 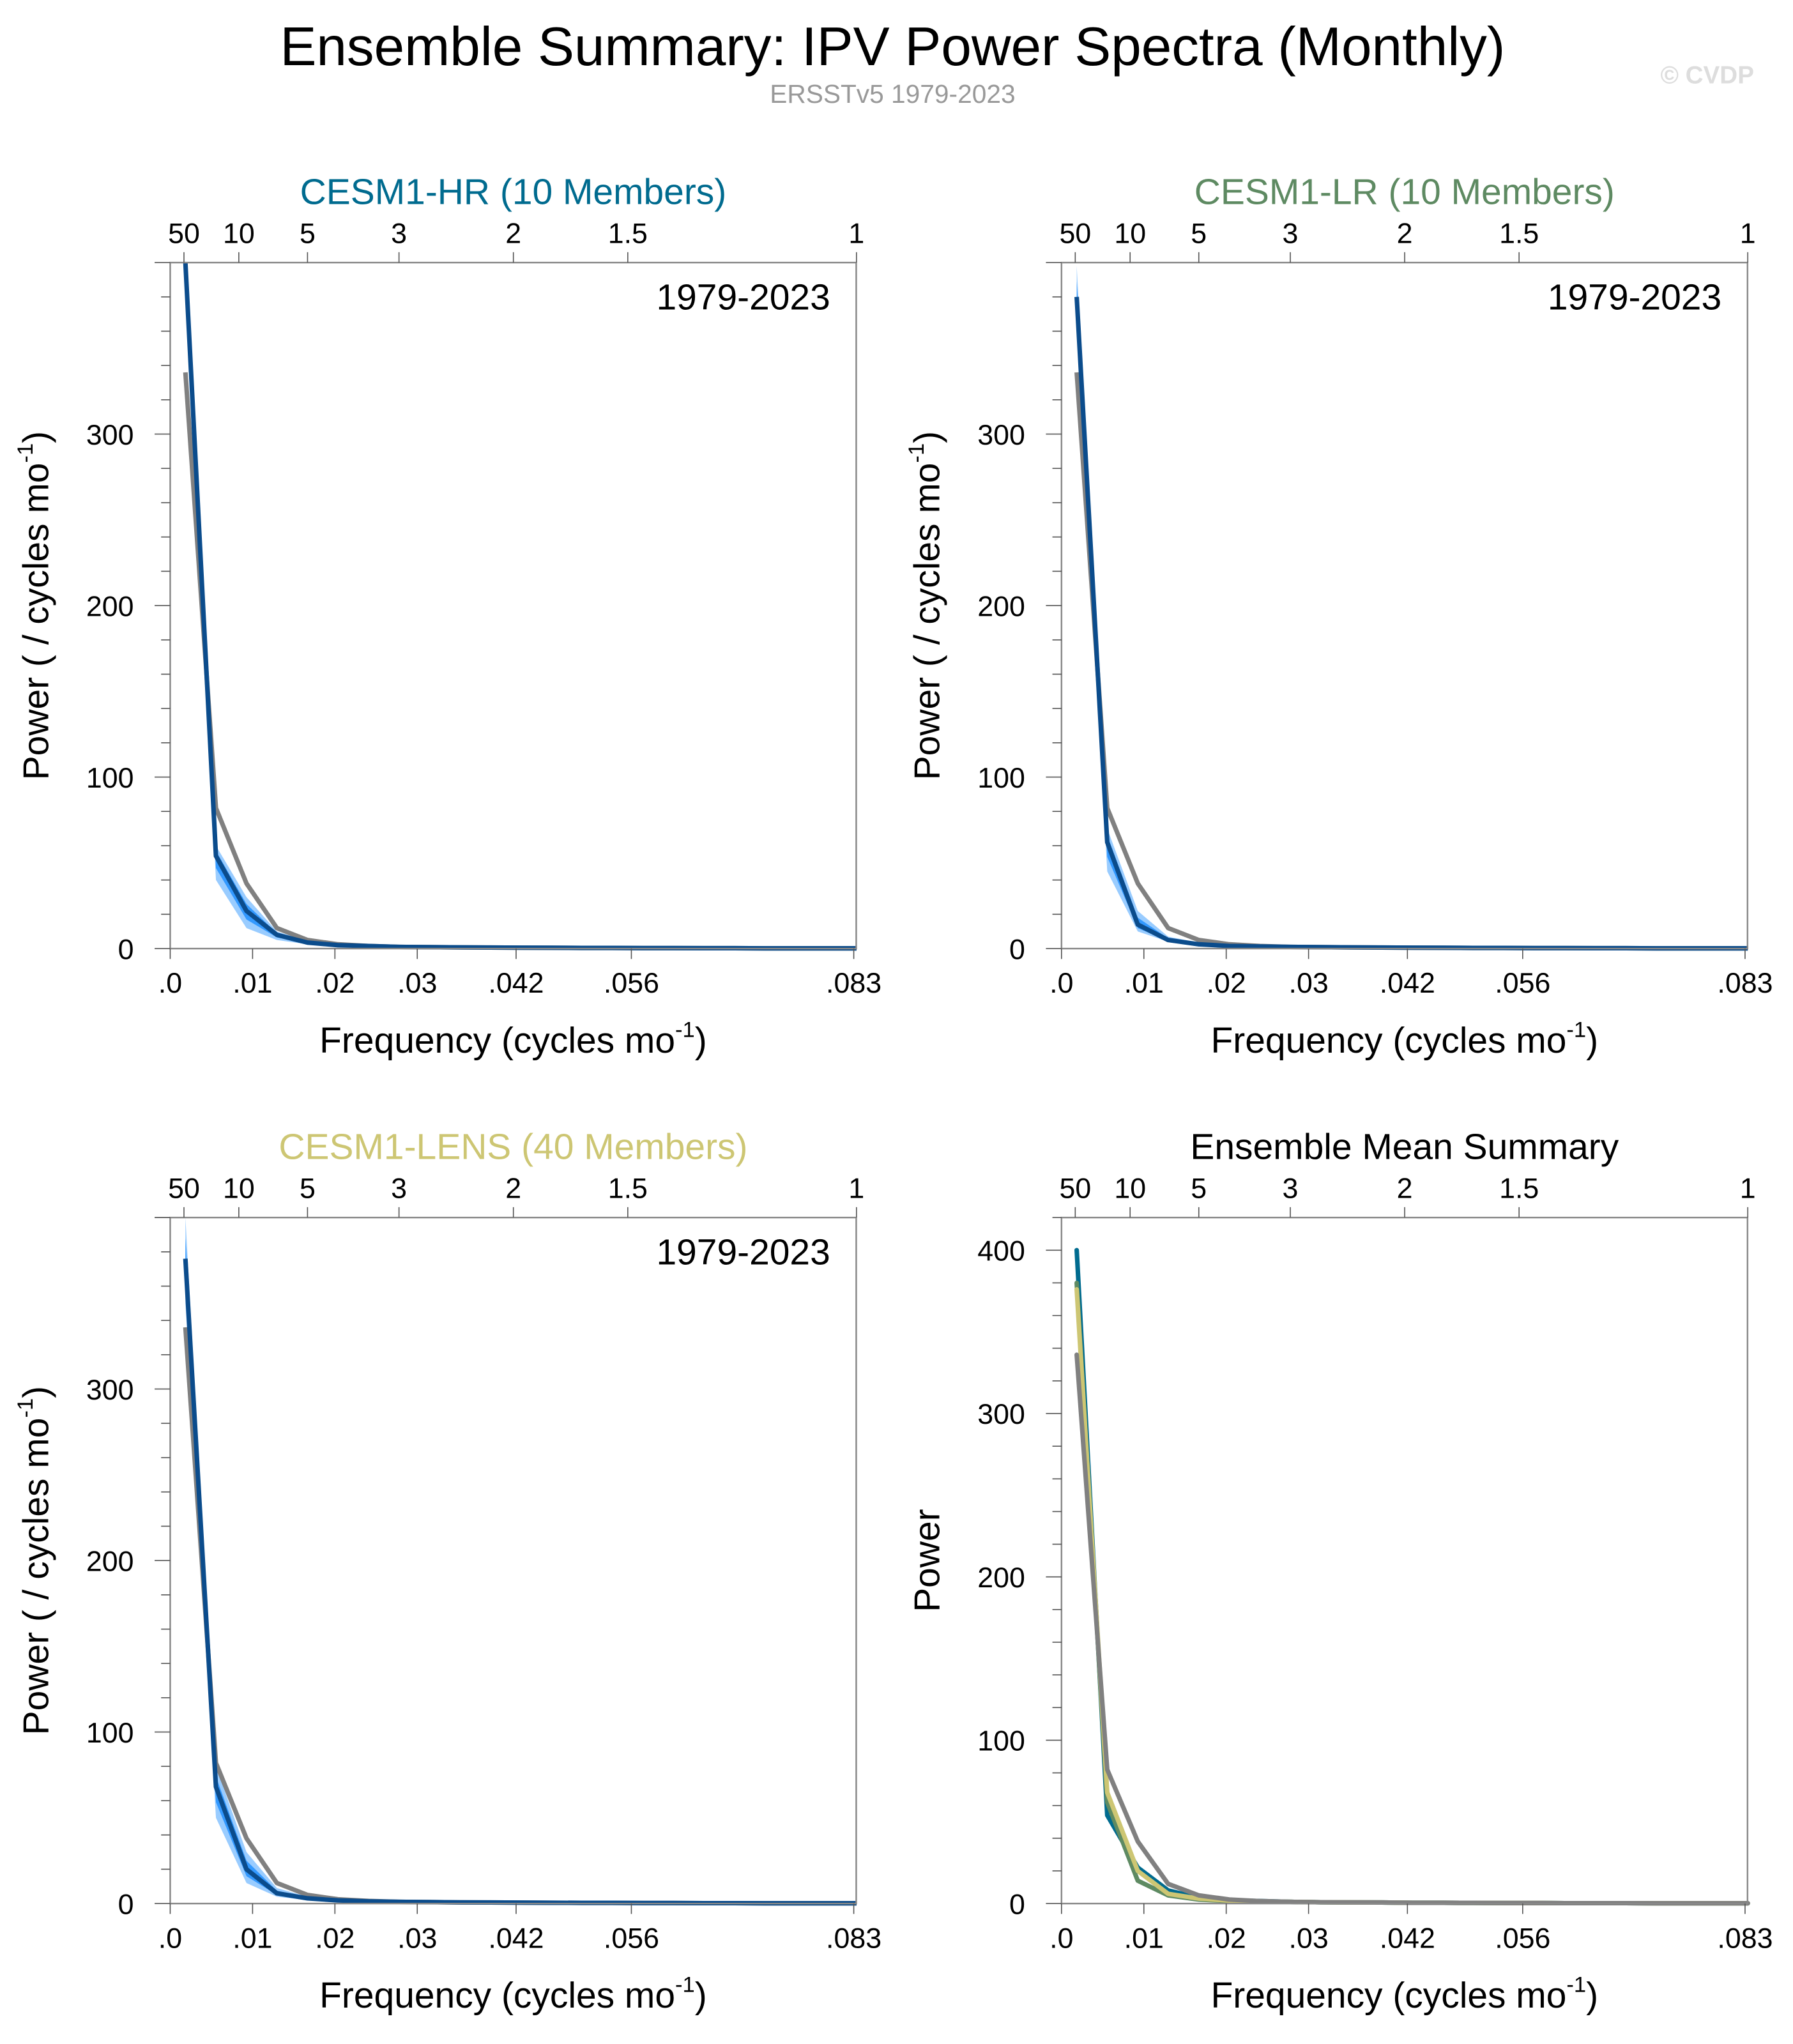 I want to click on top-tick-label: 3, so click(x=1291, y=1189).